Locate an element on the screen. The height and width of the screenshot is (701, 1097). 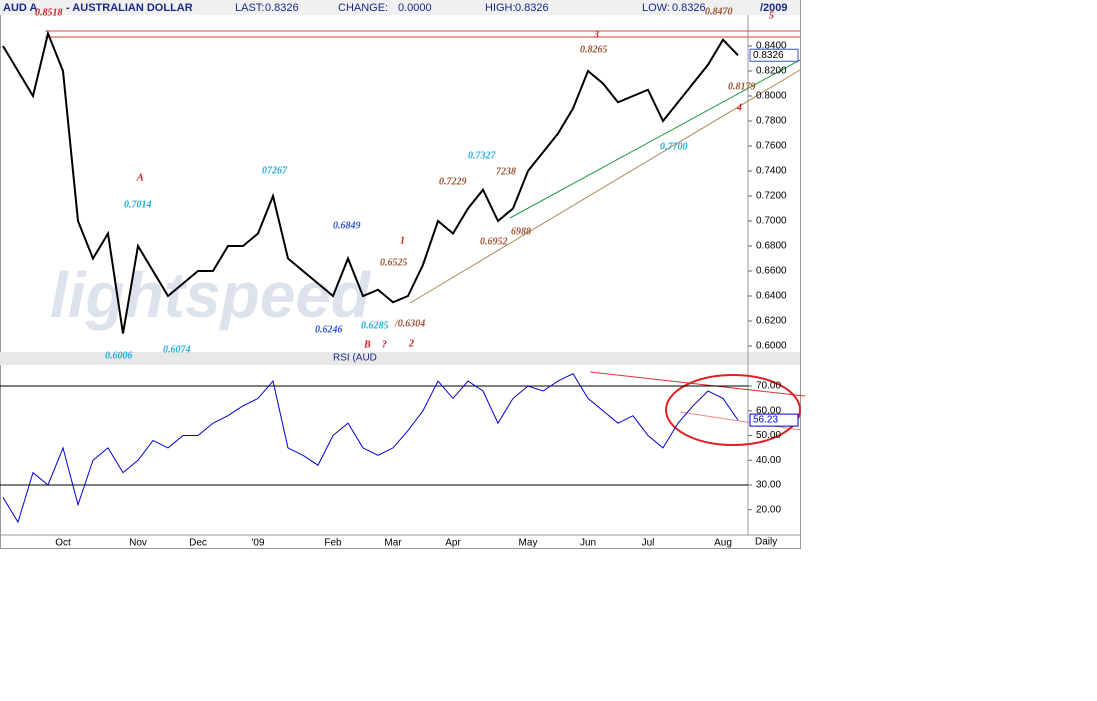
period-label: Daily is located at coordinates (766, 542).